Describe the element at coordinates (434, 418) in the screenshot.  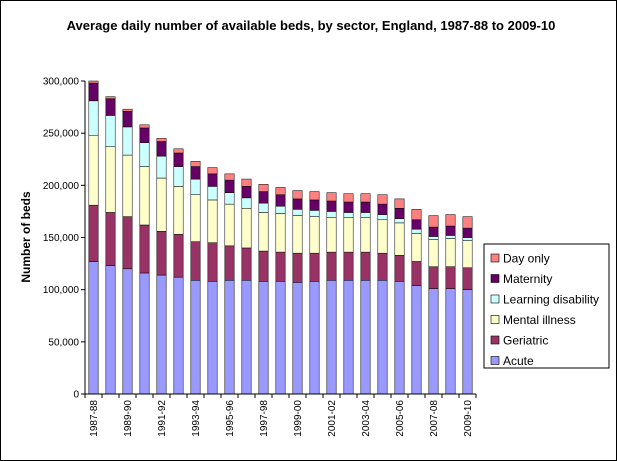
I see `x-tick-label: 2007-08` at that location.